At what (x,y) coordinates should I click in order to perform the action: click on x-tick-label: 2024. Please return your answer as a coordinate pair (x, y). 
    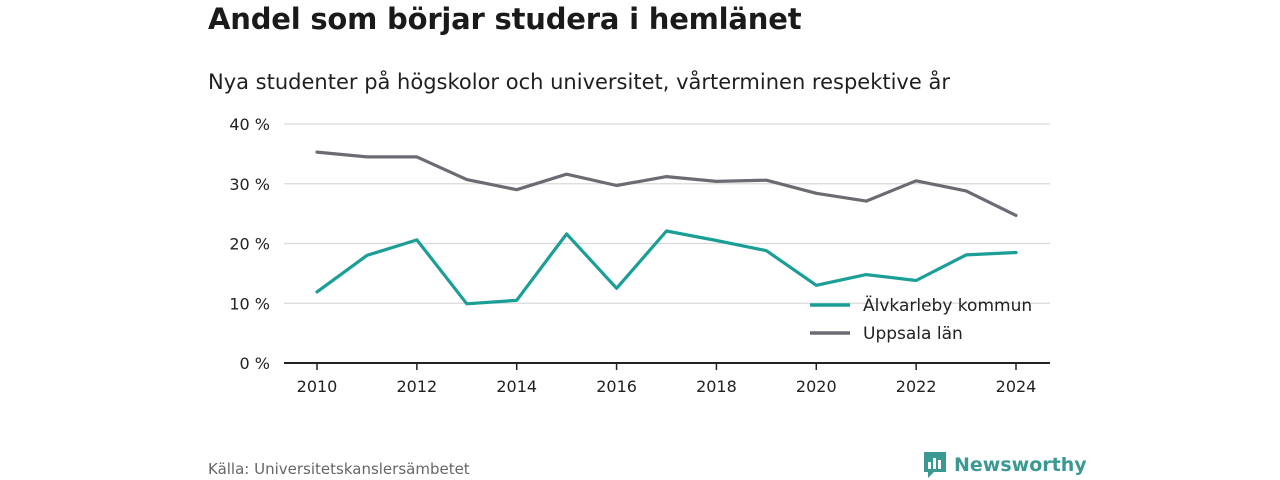
    Looking at the image, I should click on (1016, 386).